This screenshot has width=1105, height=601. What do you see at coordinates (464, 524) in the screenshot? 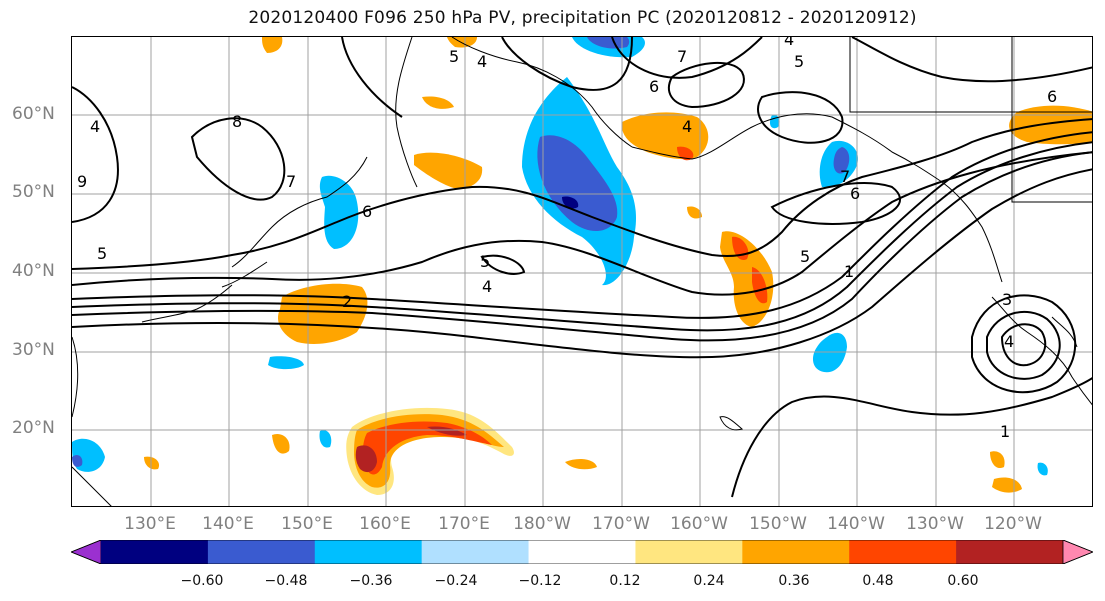
I see `lon-label: 170°E` at bounding box center [464, 524].